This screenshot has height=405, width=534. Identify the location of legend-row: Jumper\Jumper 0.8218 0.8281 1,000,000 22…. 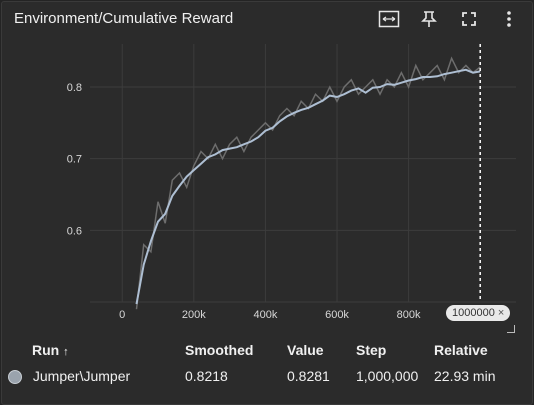
(266, 376).